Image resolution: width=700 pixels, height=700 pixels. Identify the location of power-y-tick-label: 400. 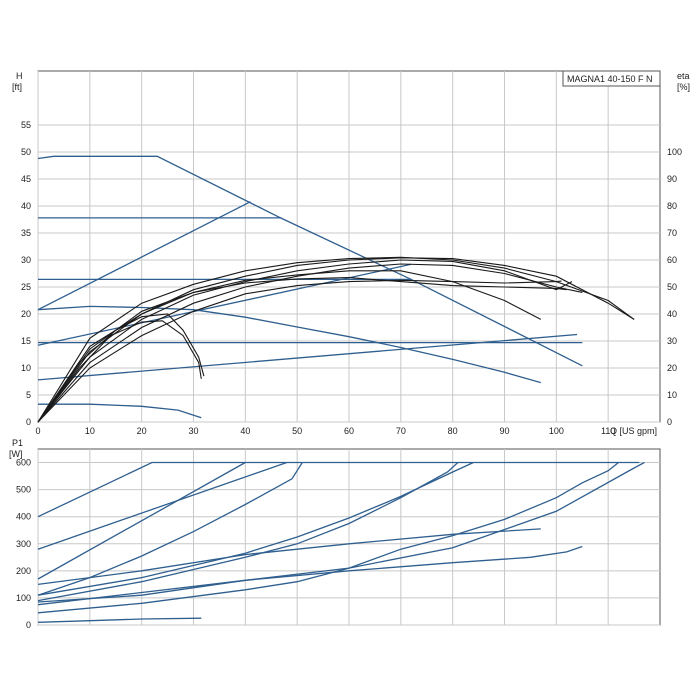
(23, 517).